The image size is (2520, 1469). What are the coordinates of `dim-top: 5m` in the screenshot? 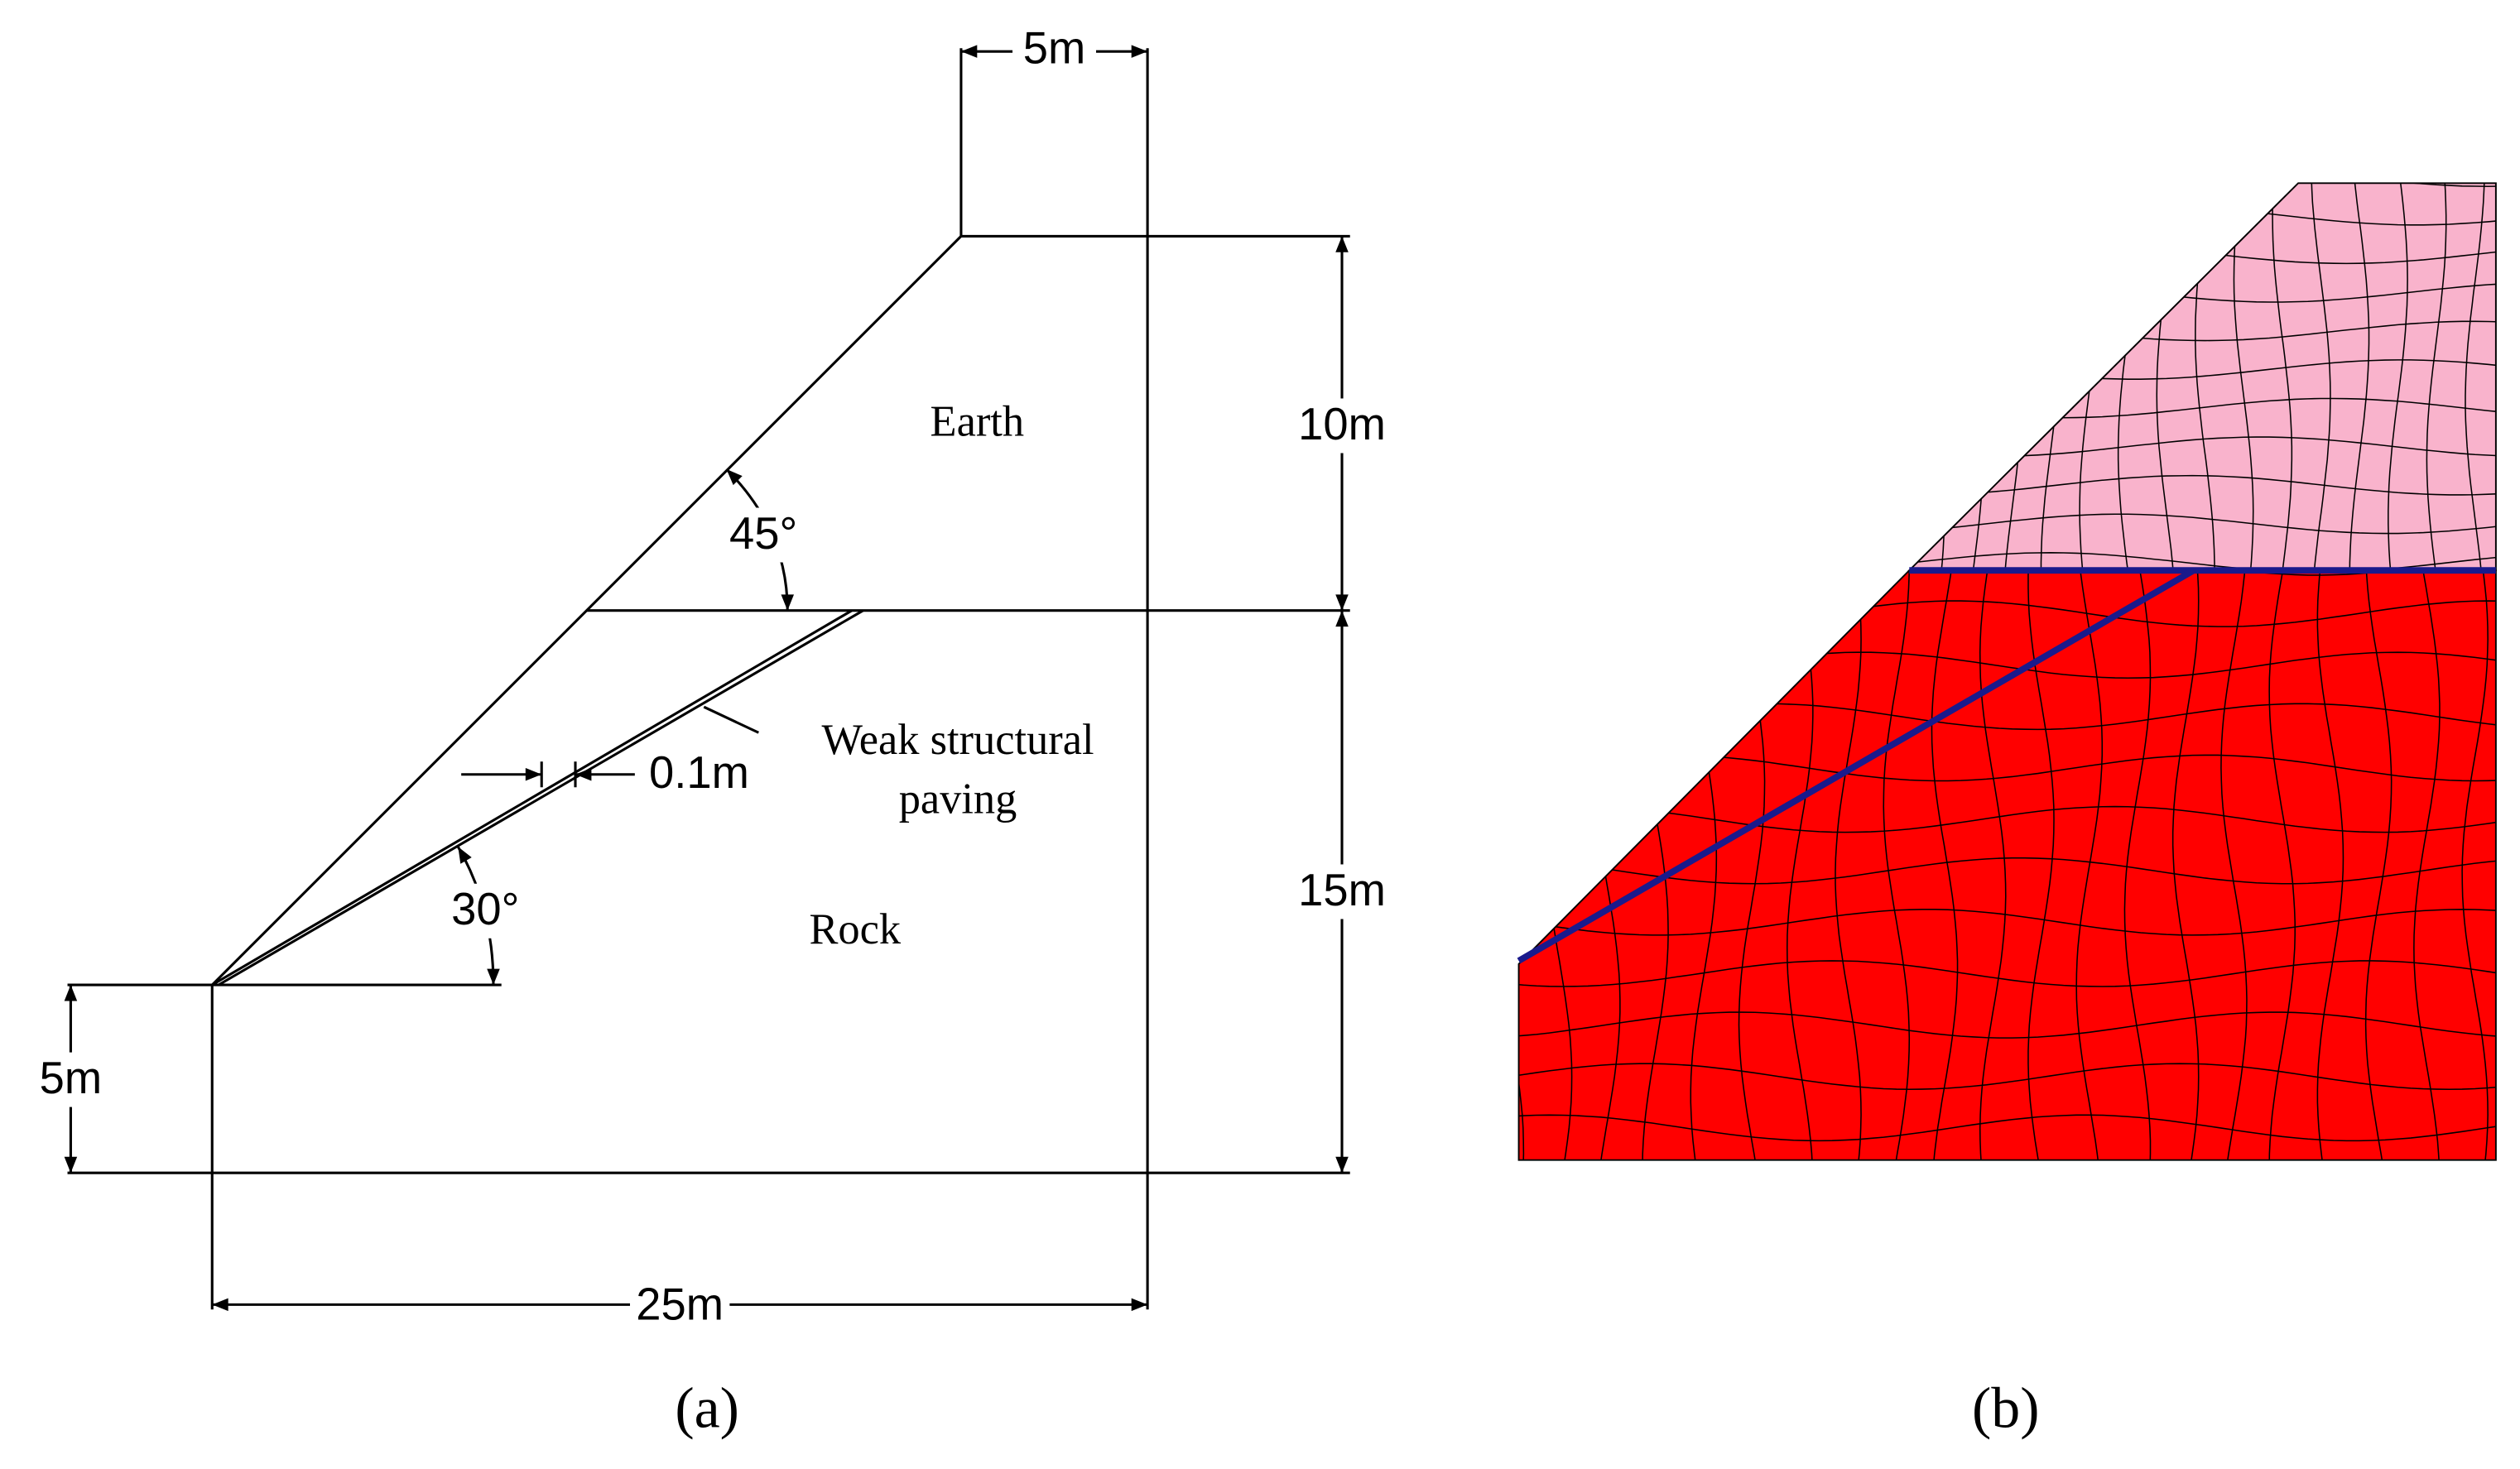 It's located at (1054, 48).